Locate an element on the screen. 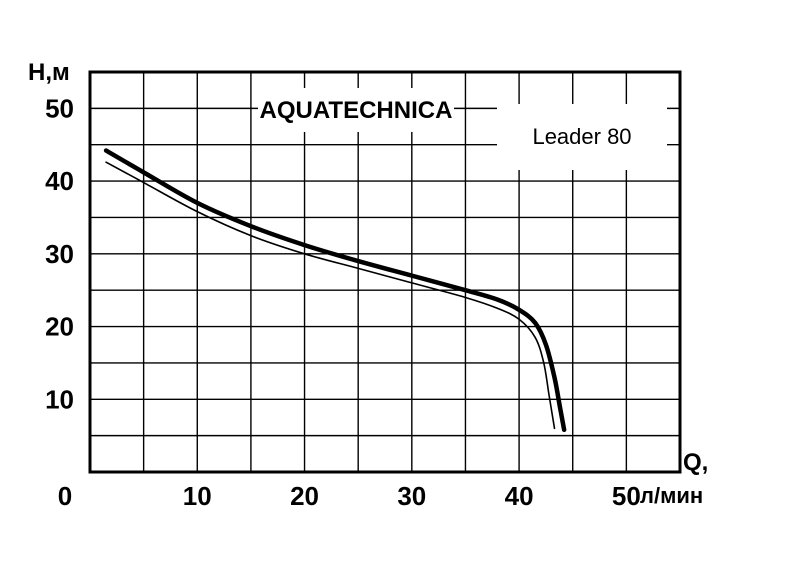 This screenshot has height=573, width=800. x-tick-label: 50 is located at coordinates (626, 496).